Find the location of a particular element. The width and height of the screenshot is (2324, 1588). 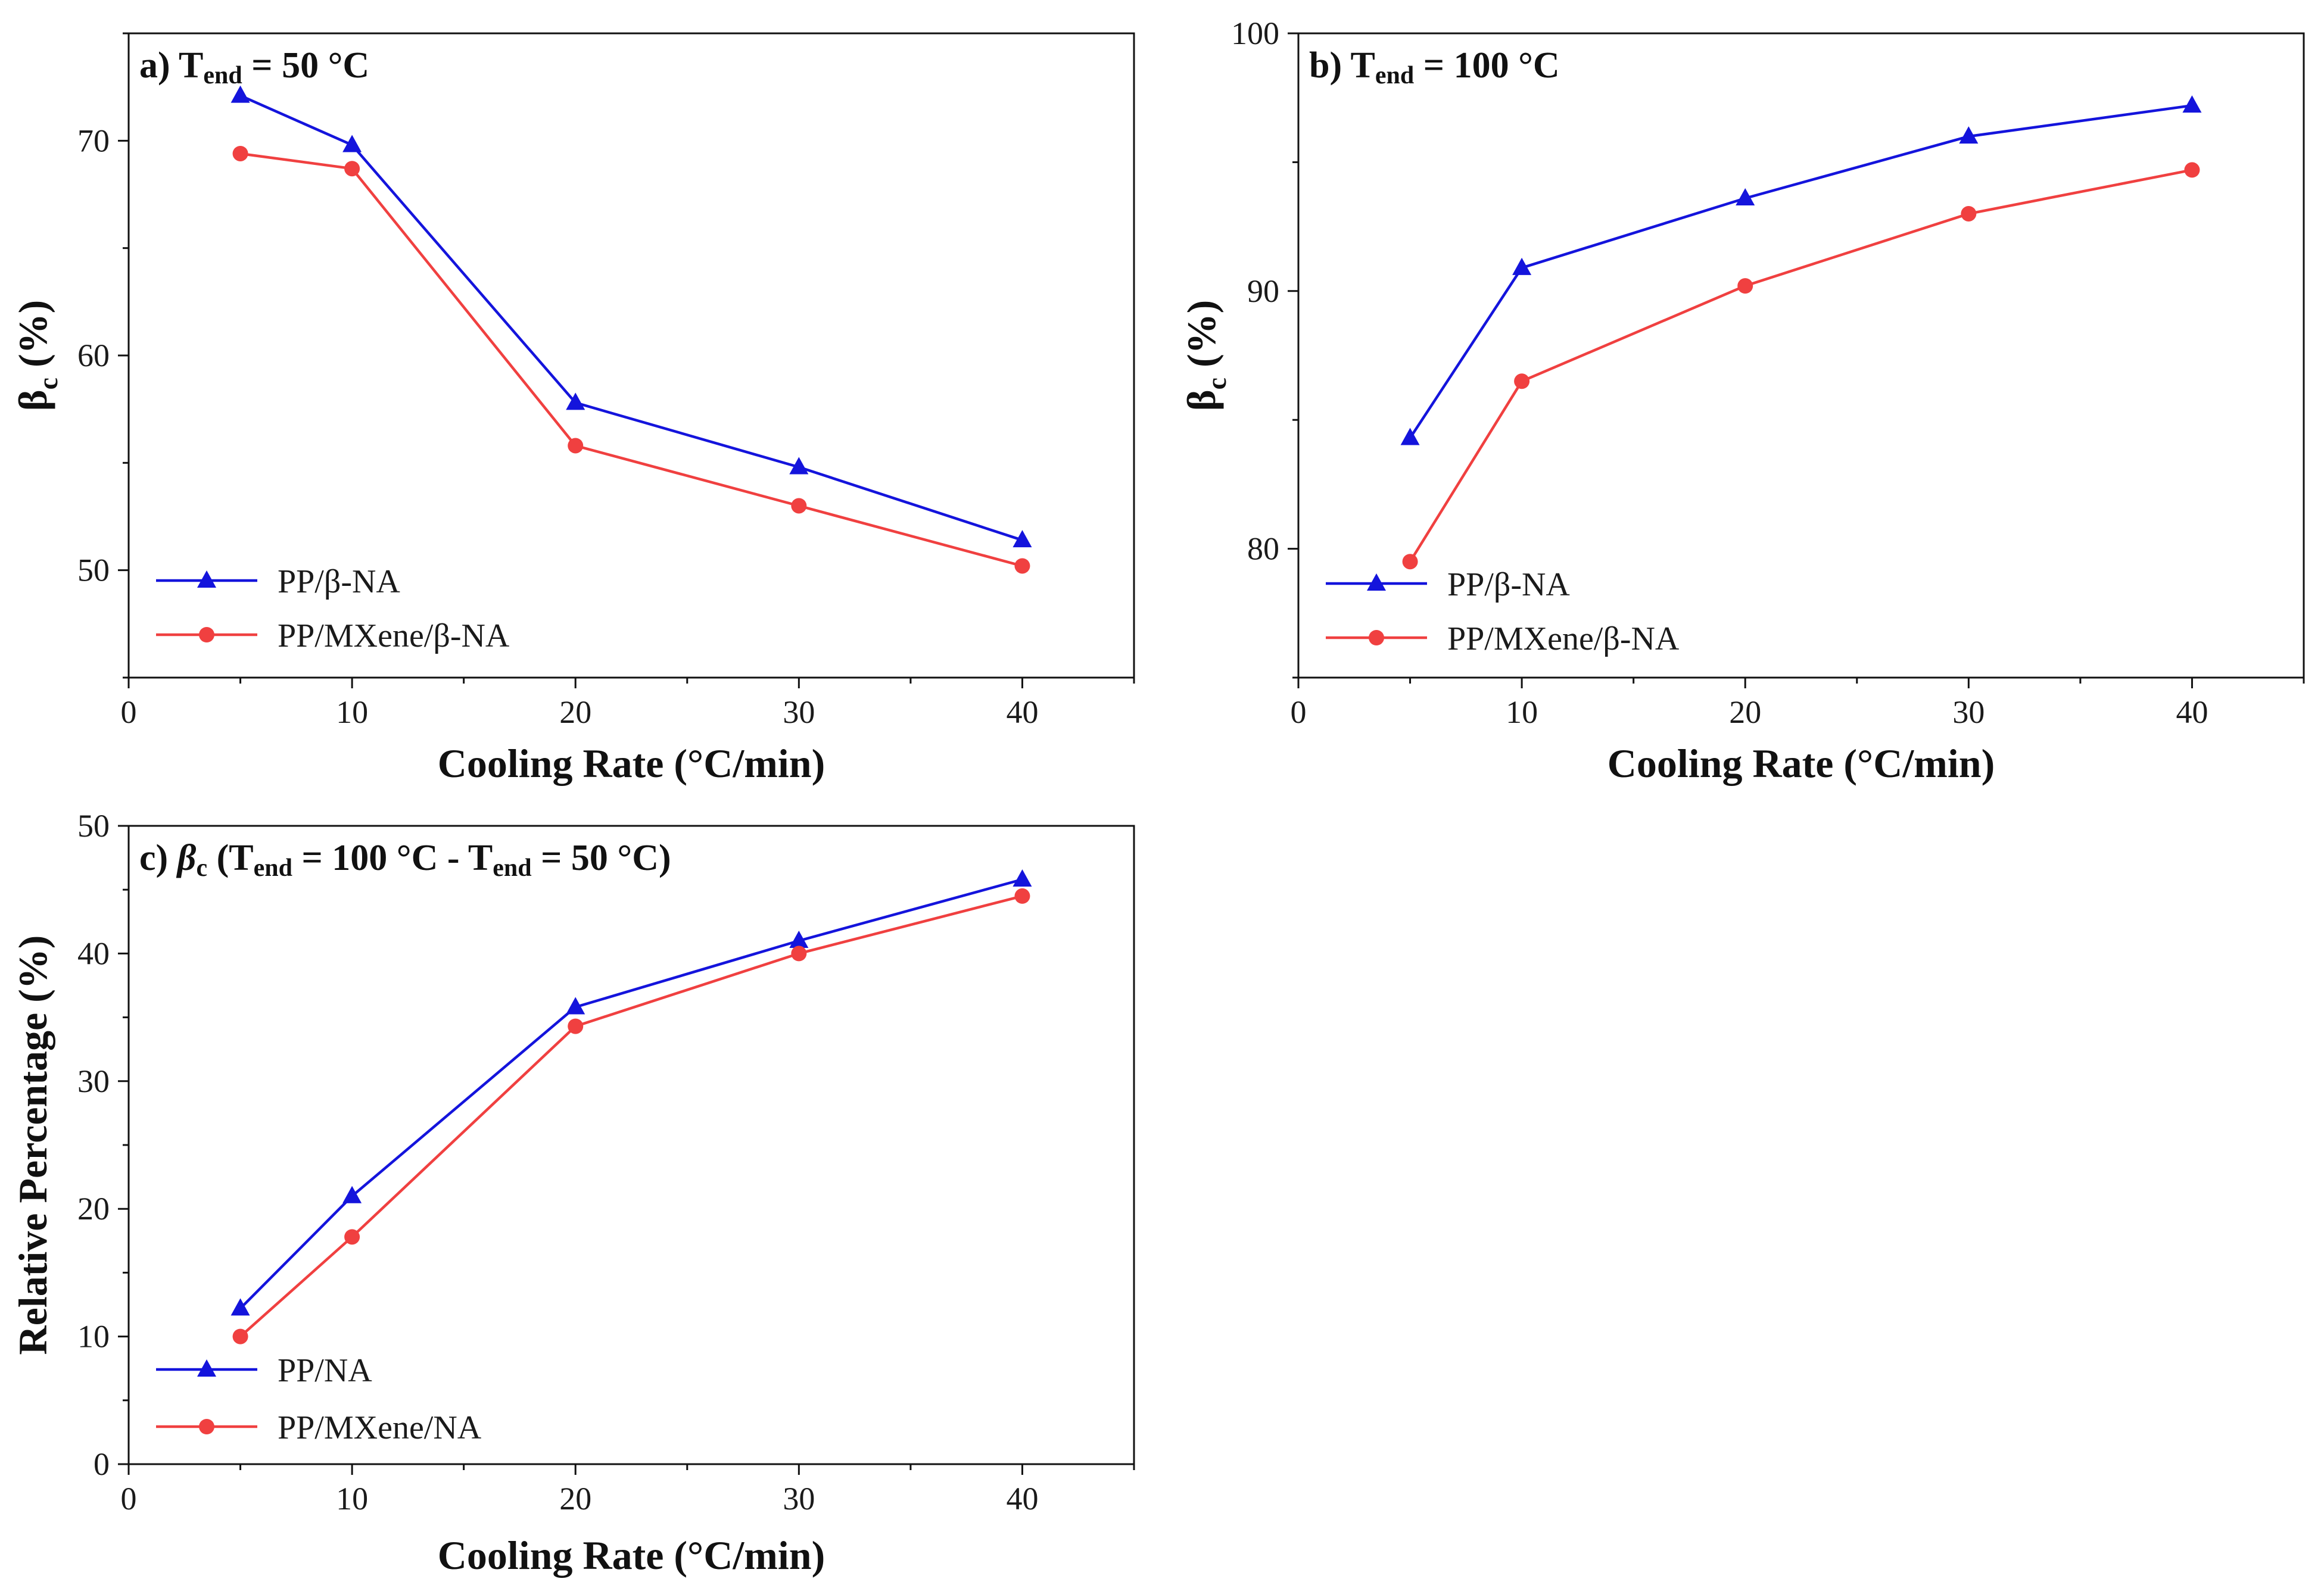

panel-title: a) Tend = 50 °C is located at coordinates (254, 67).